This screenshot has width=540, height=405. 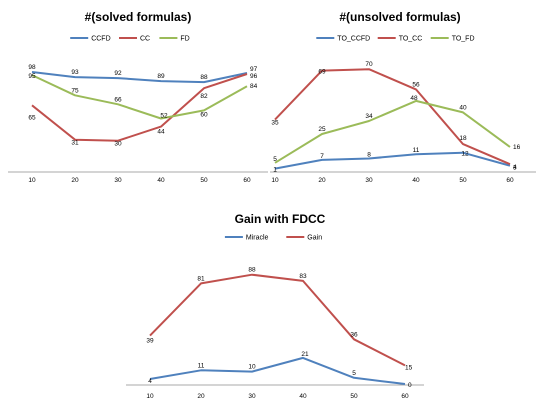 What do you see at coordinates (303, 276) in the screenshot?
I see `data-label: 83` at bounding box center [303, 276].